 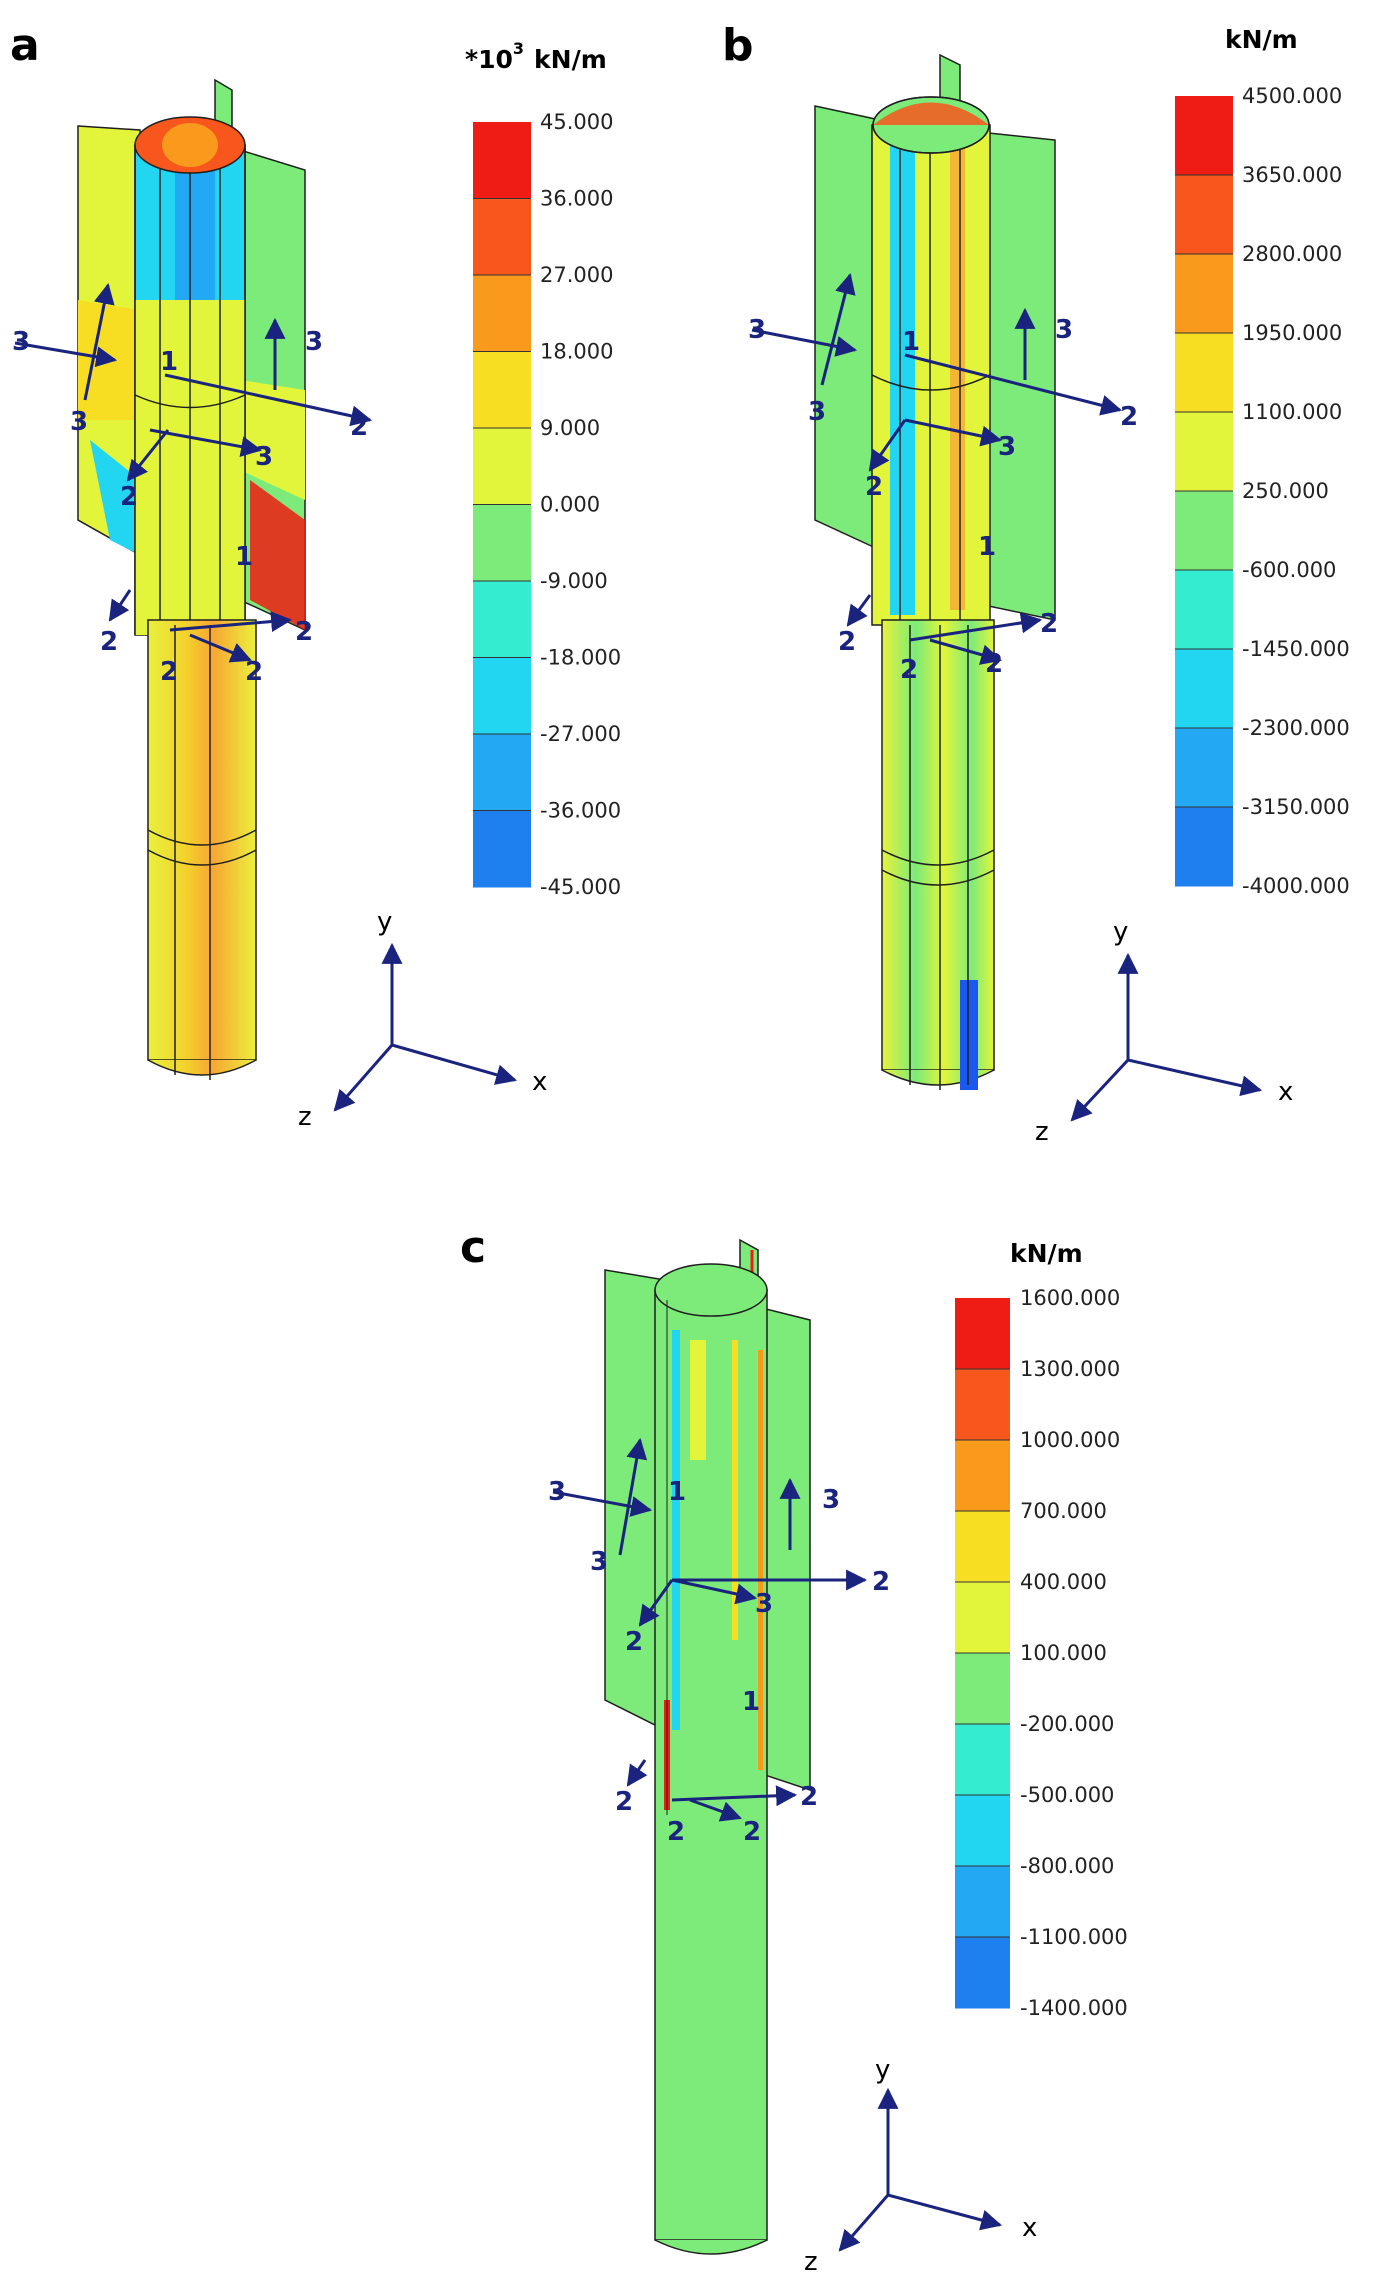 What do you see at coordinates (1292, 175) in the screenshot?
I see `colorbar-tick-label: 3650.000` at bounding box center [1292, 175].